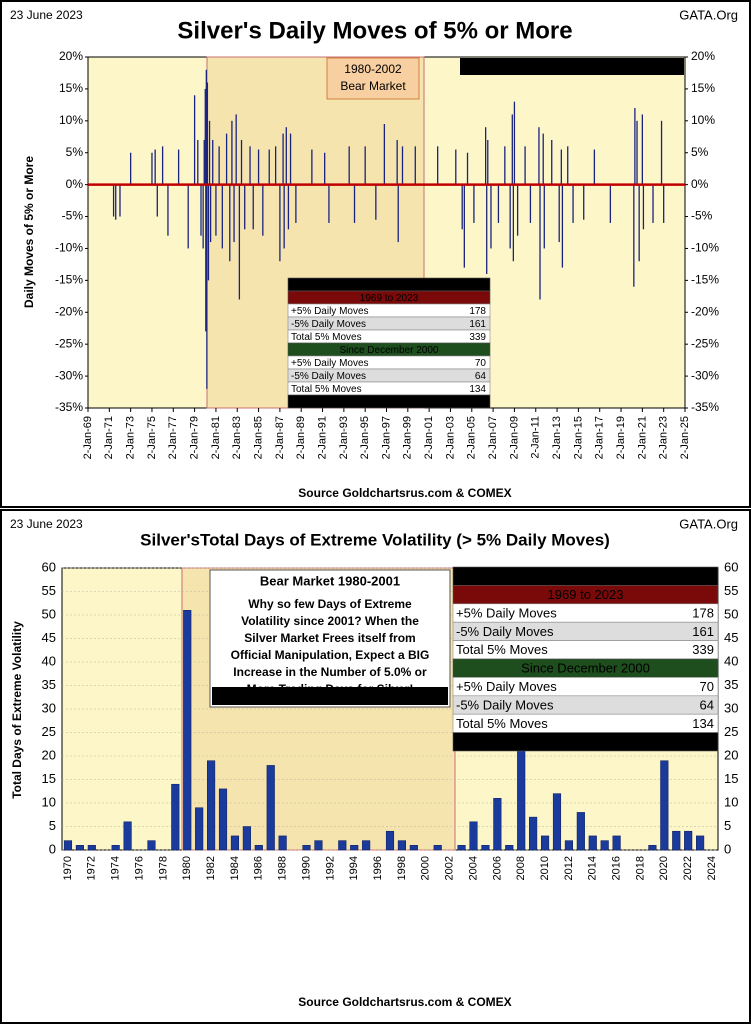  Describe the element at coordinates (329, 638) in the screenshot. I see `annotation: Silver Market Frees itself from` at that location.